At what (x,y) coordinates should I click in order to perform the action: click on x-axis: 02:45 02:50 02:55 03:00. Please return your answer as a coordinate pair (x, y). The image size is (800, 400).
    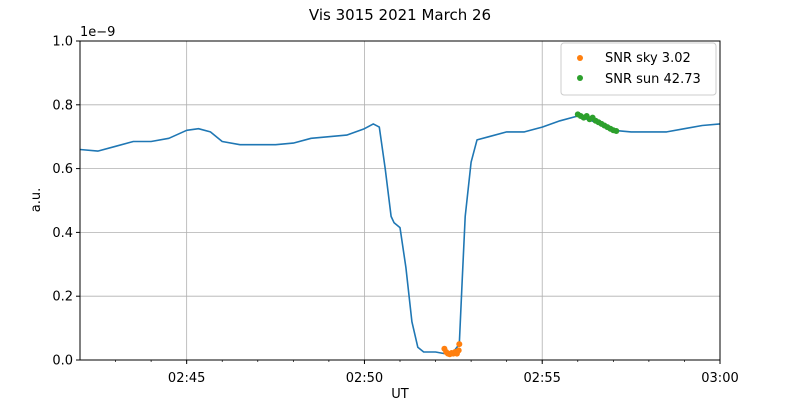
    Looking at the image, I should click on (427, 373).